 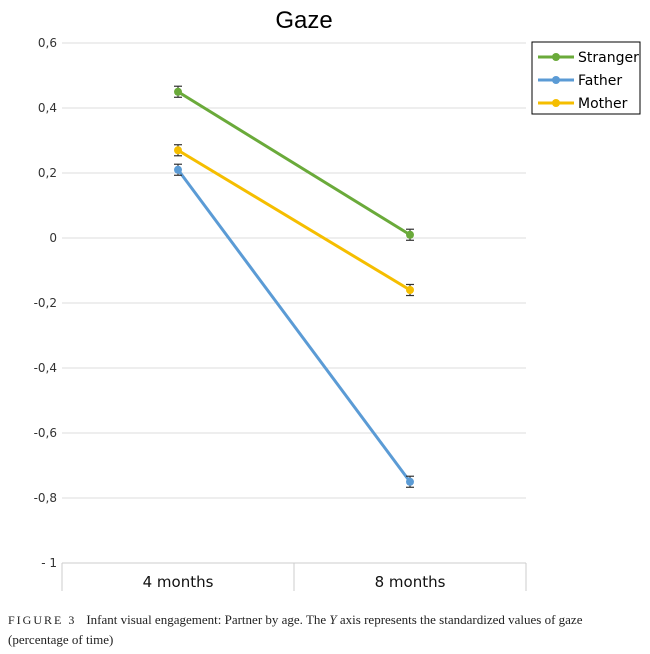 I want to click on legend-marker-mother, so click(x=556, y=103).